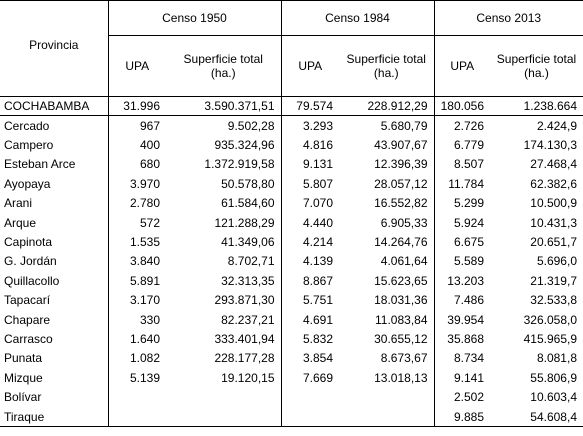 This screenshot has width=583, height=436. I want to click on cell-provincia: Ayopaya, so click(27, 183).